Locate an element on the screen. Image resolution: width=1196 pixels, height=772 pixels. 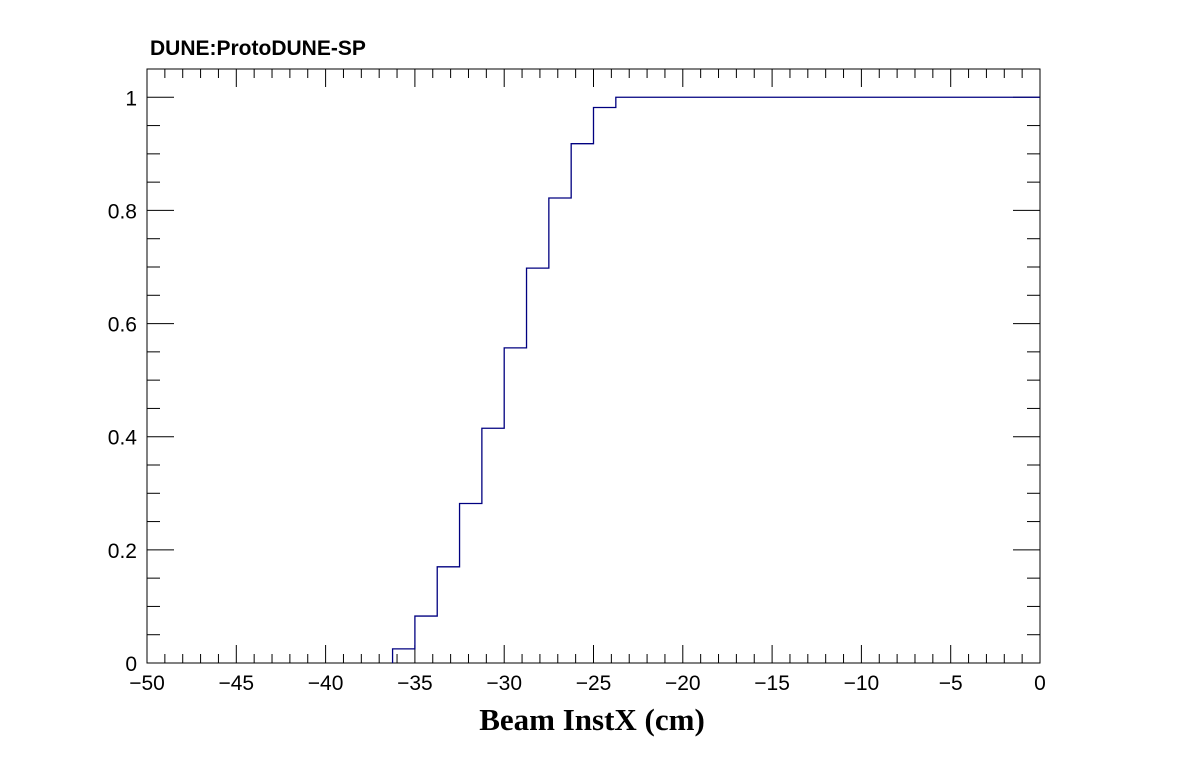
x-tick-label: −10 is located at coordinates (862, 683).